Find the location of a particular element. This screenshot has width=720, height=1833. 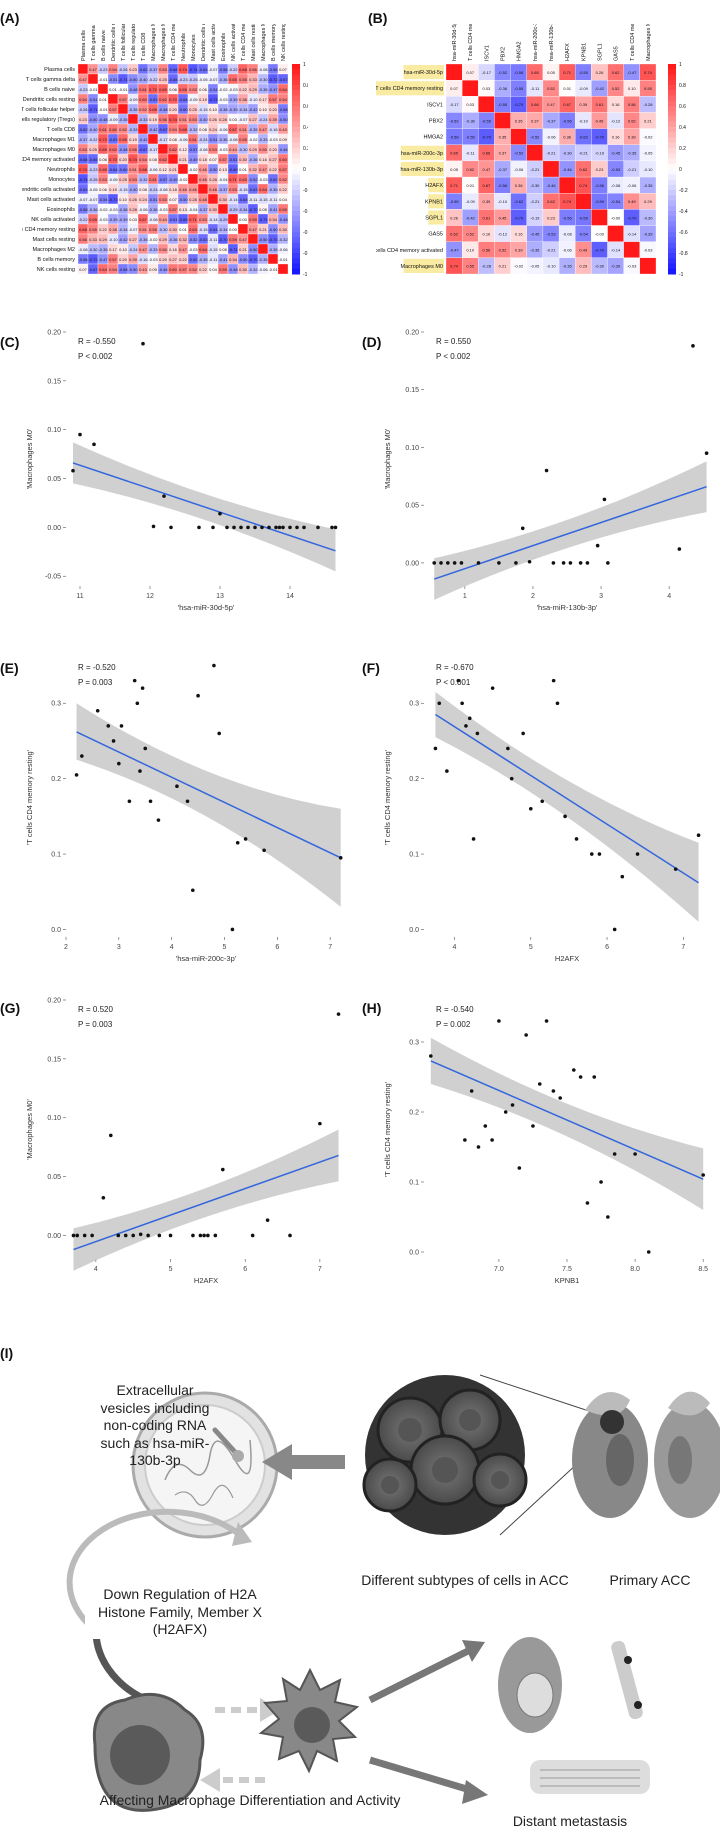

heatmap-cell-value: 0.57 is located at coordinates (223, 159).